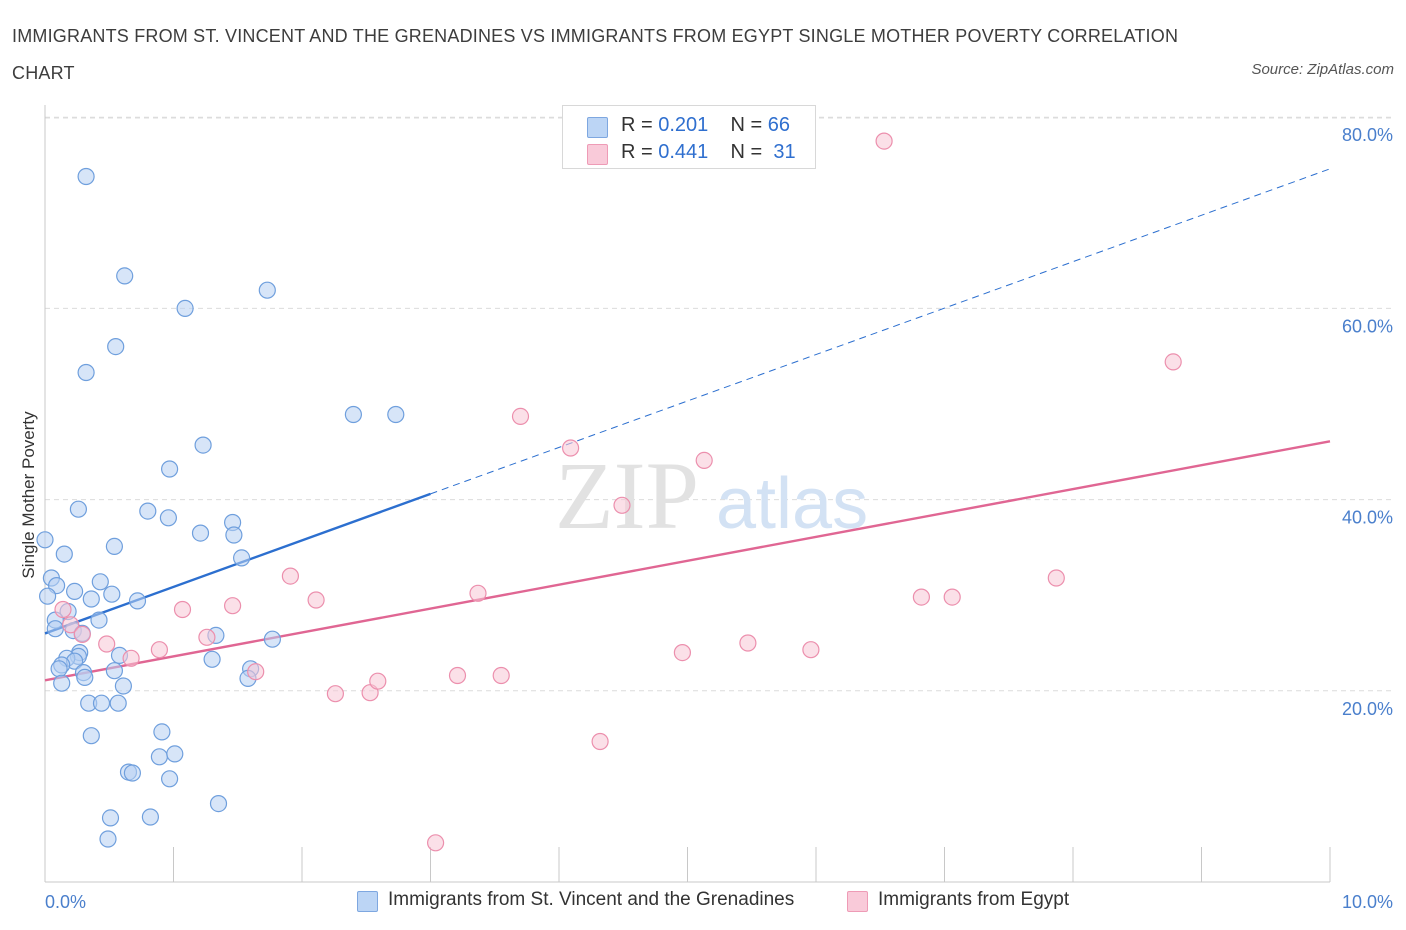 The image size is (1406, 930). What do you see at coordinates (367, 901) in the screenshot?
I see `legend-swatch-stvincent` at bounding box center [367, 901].